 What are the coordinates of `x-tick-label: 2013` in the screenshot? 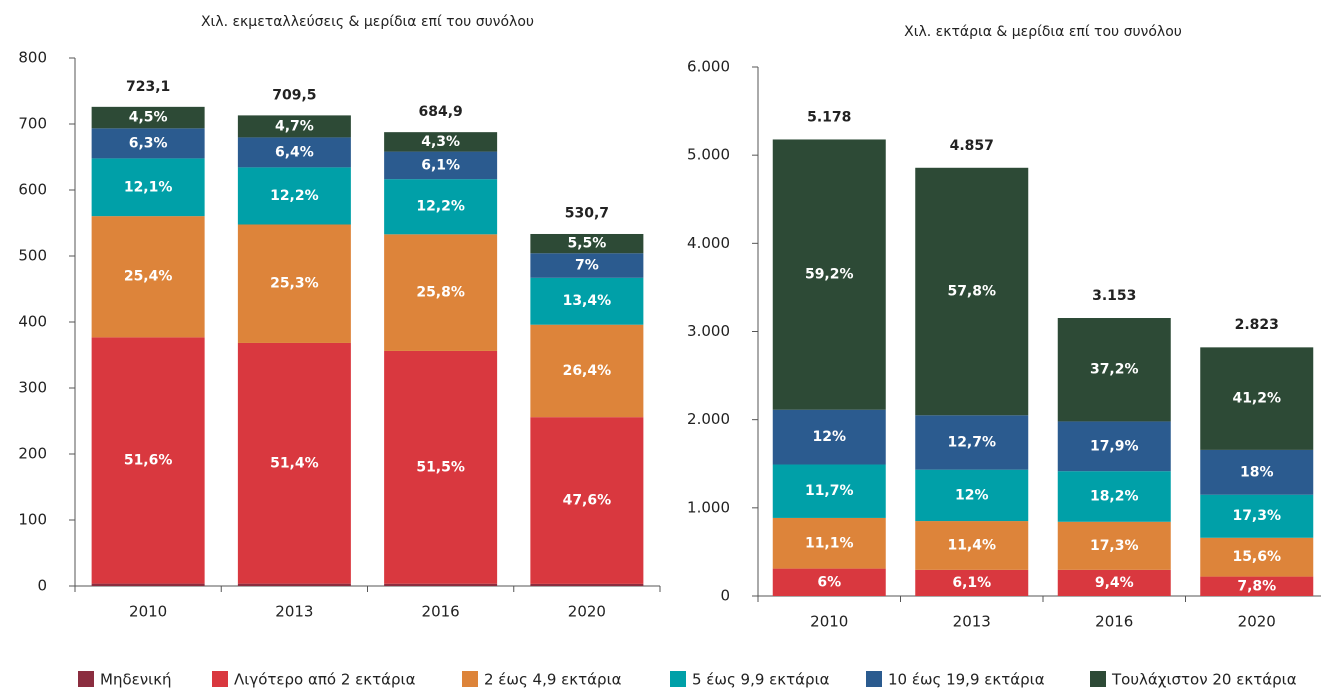 It's located at (294, 612).